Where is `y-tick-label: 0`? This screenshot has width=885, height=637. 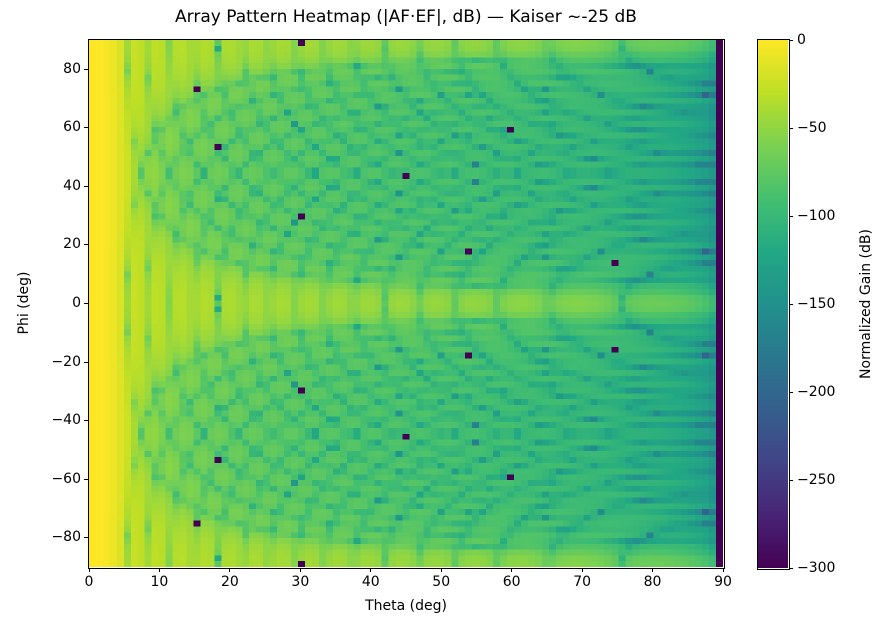 y-tick-label: 0 is located at coordinates (76, 303).